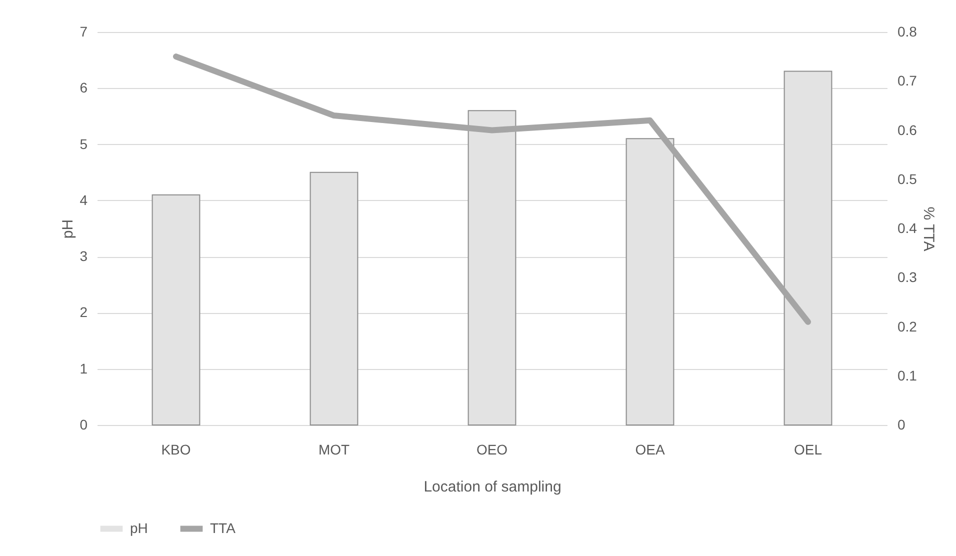 The width and height of the screenshot is (956, 556). What do you see at coordinates (902, 424) in the screenshot?
I see `y2-tick-label: 0` at bounding box center [902, 424].